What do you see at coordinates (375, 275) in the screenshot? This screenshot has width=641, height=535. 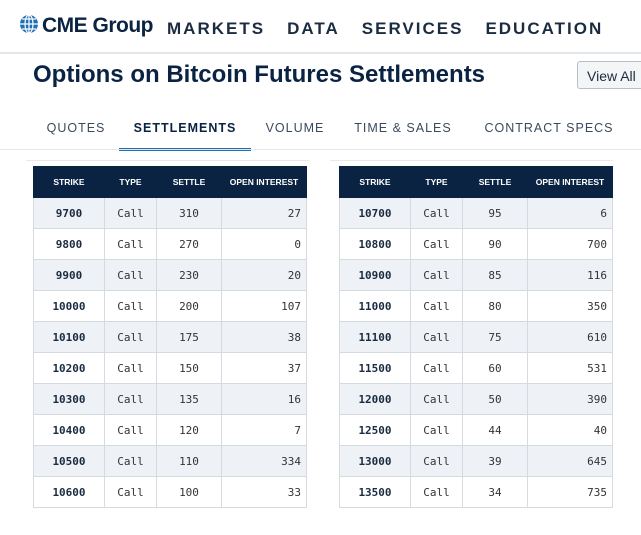 I see `strike-cell: 10900` at bounding box center [375, 275].